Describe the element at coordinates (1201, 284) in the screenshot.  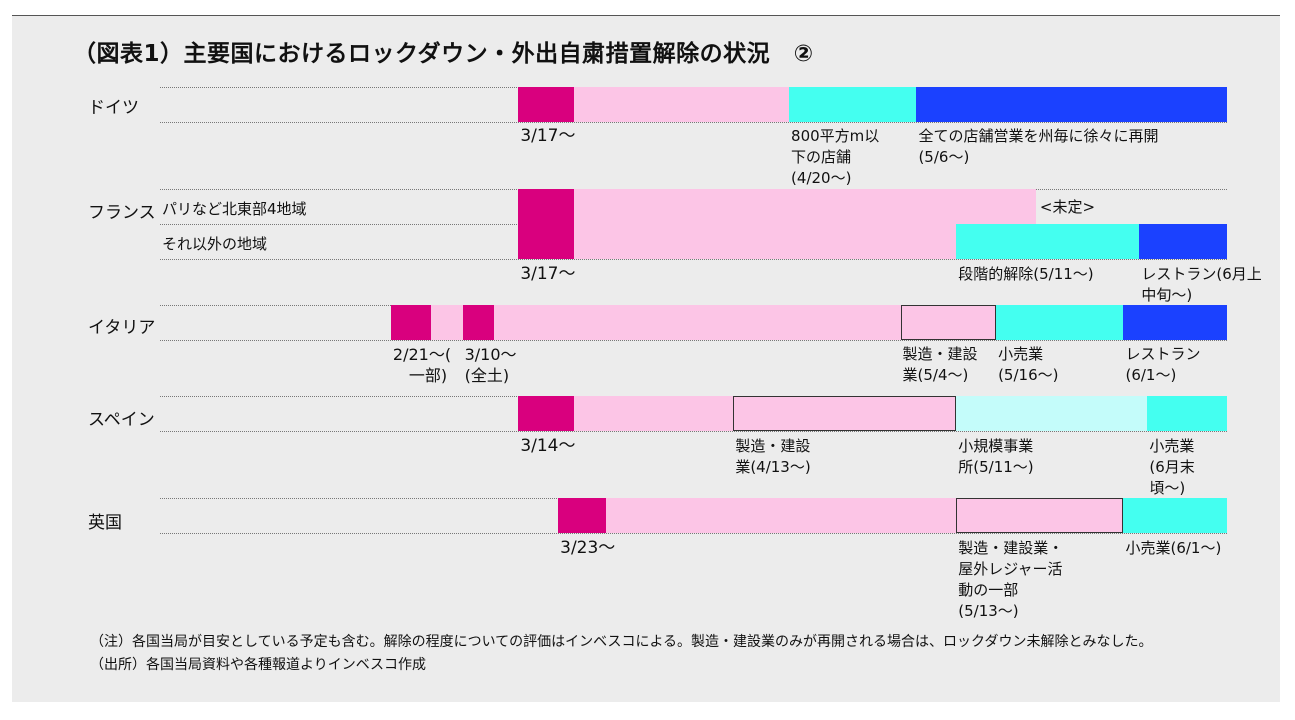
I see `timeline-annotation: レストラン(6月上 中旬～)` at that location.